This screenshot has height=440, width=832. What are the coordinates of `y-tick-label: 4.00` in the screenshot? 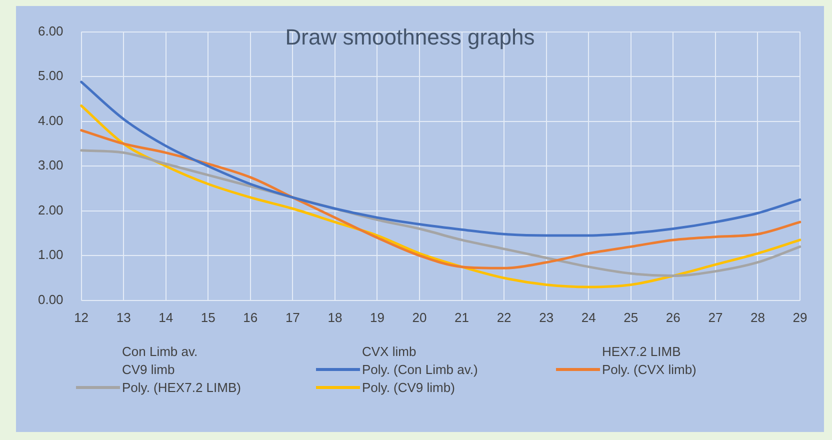 It's located at (51, 120).